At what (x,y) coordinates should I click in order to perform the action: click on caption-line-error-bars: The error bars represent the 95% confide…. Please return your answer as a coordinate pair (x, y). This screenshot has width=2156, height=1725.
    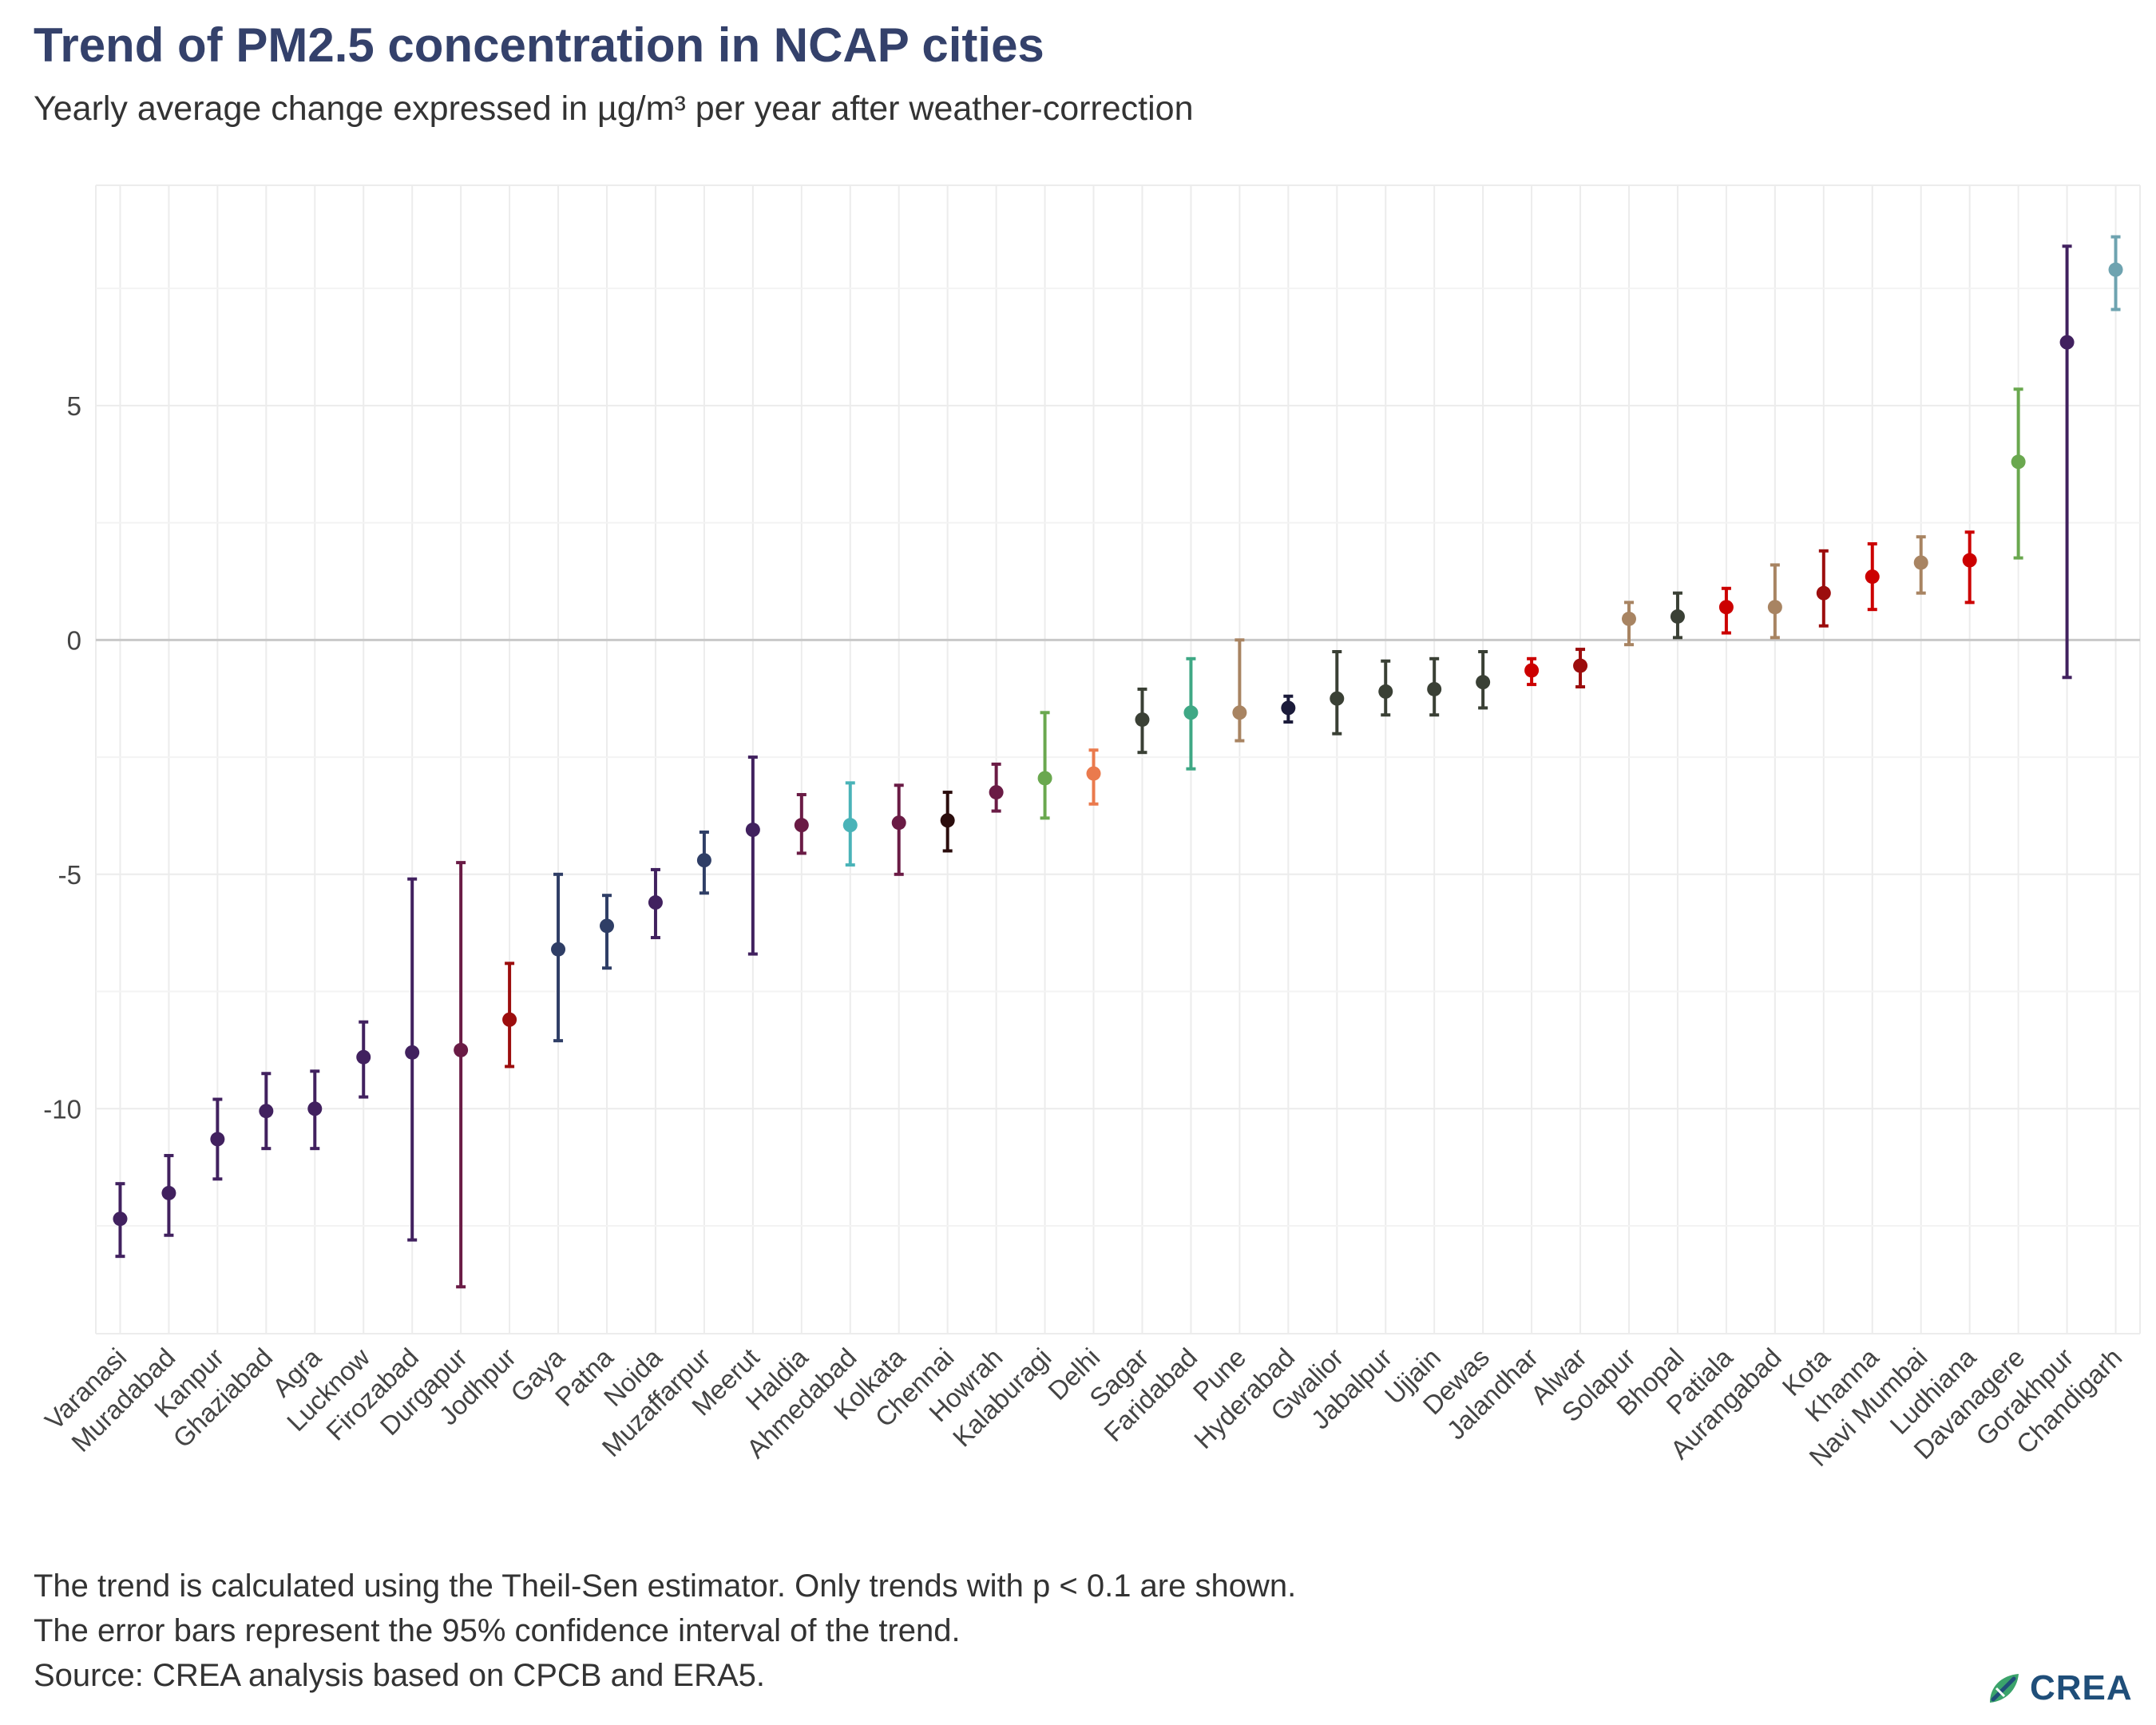
    Looking at the image, I should click on (497, 1631).